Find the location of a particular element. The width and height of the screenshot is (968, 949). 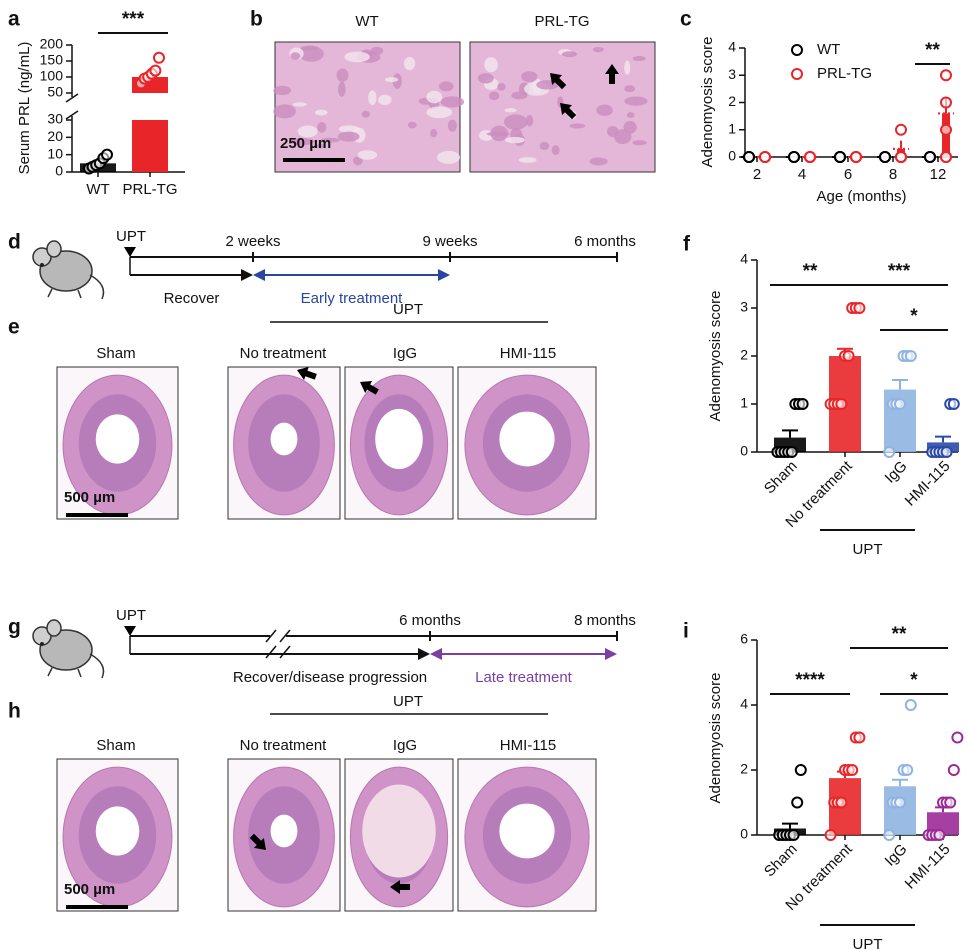

x-tick-label: 6 is located at coordinates (848, 174).